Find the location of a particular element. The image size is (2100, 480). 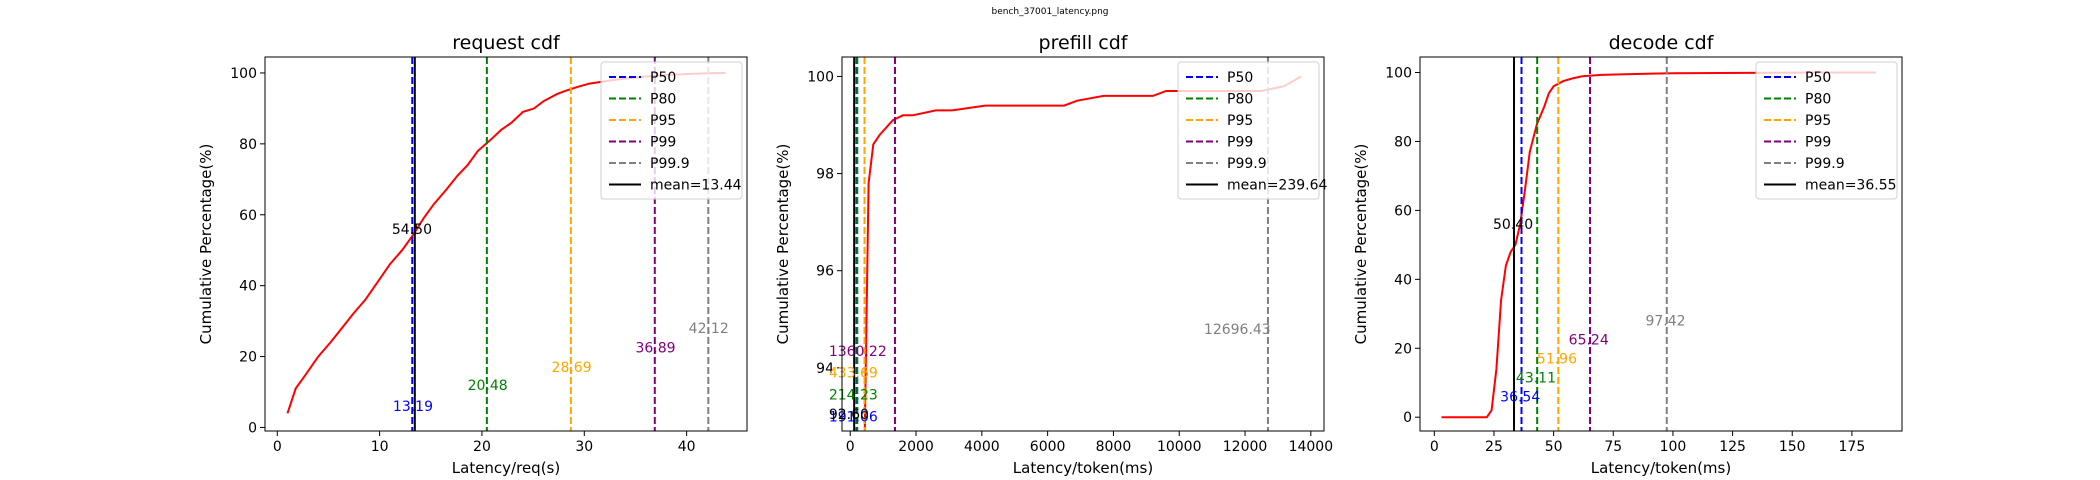

value-annotation: 36.54 is located at coordinates (1520, 398).